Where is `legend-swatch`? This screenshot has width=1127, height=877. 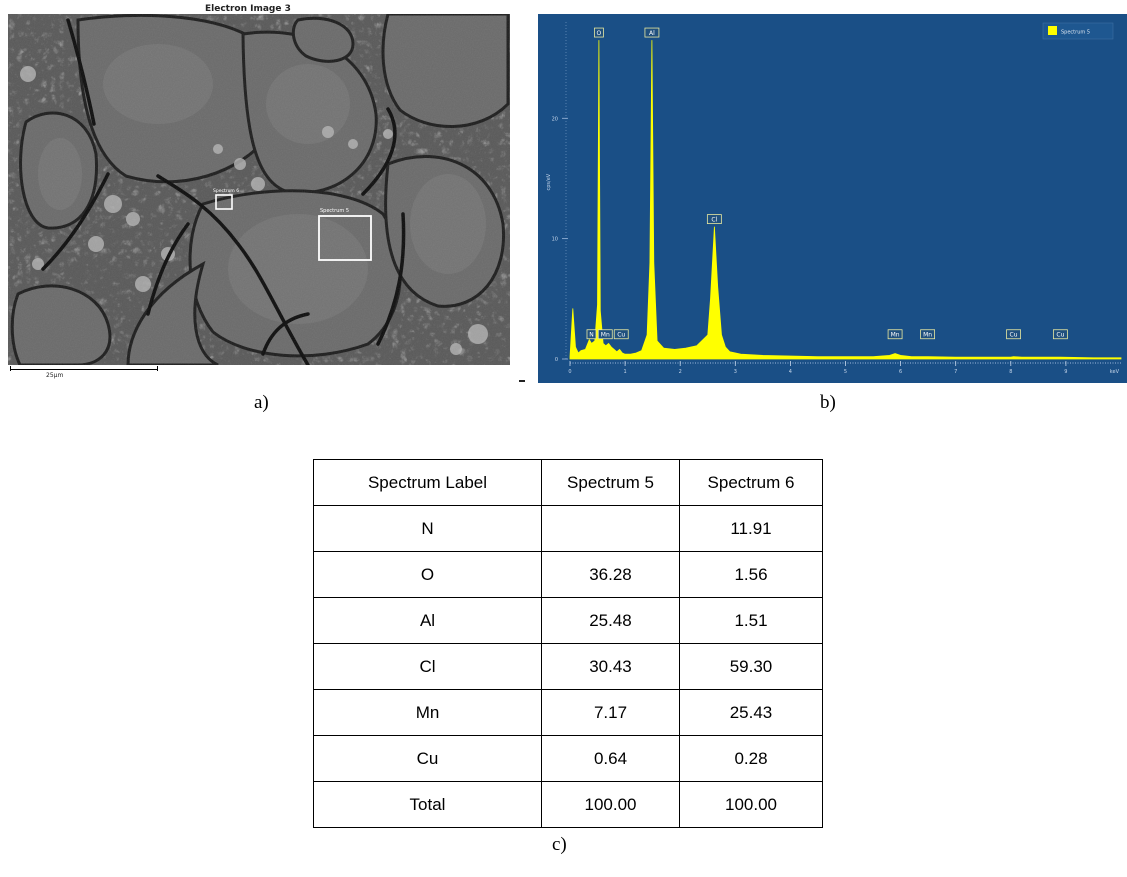
legend-swatch is located at coordinates (1052, 30).